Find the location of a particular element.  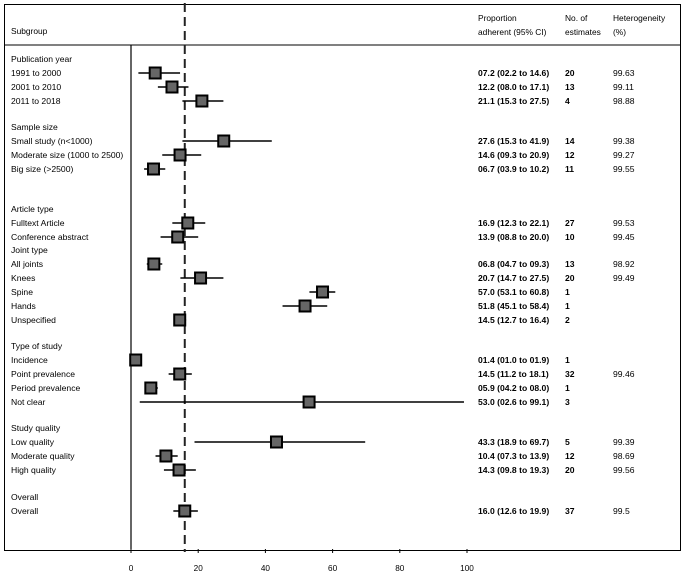

row-ci-text: 14.5 (11.2 to 18.1) is located at coordinates (513, 374).